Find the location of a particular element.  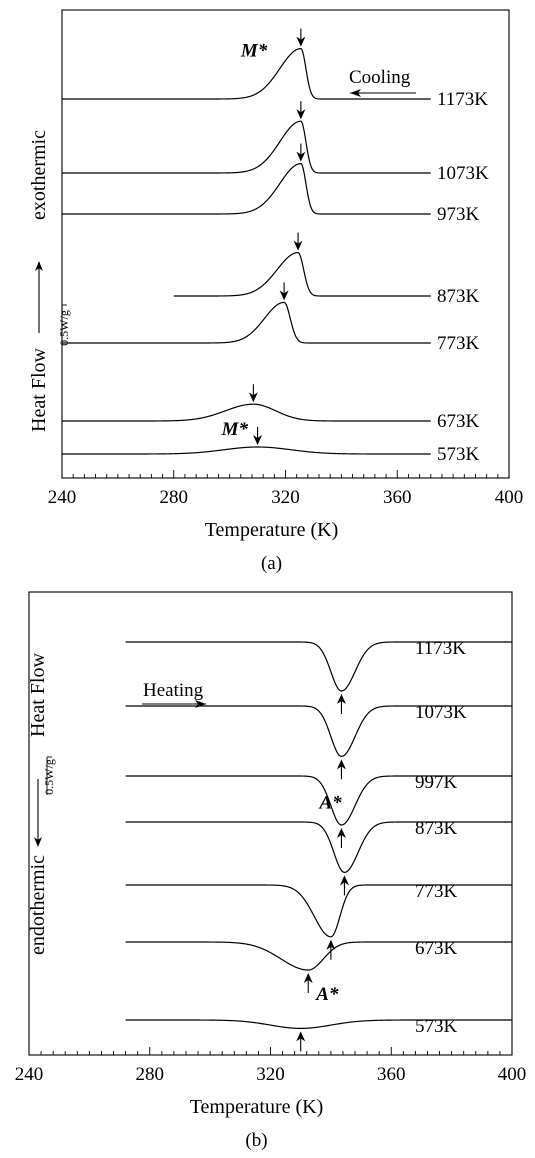

panel-label: (b) is located at coordinates (256, 1140).